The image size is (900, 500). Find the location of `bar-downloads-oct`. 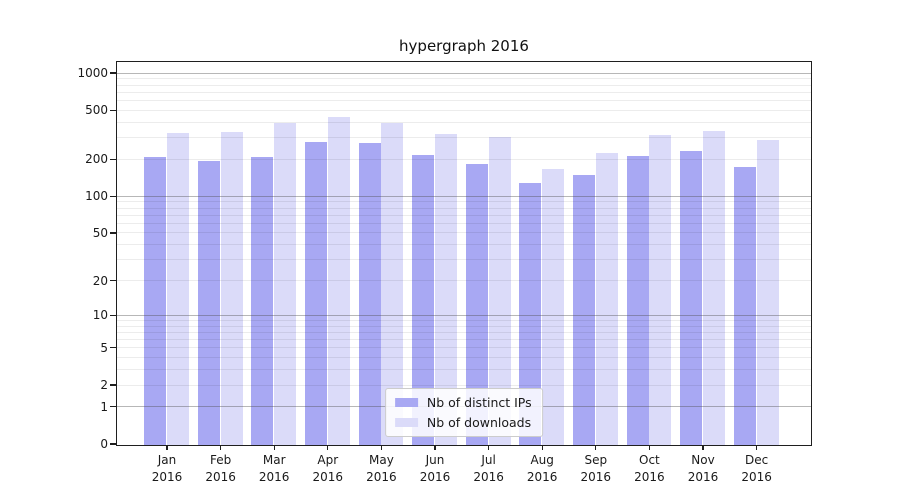

bar-downloads-oct is located at coordinates (660, 289).